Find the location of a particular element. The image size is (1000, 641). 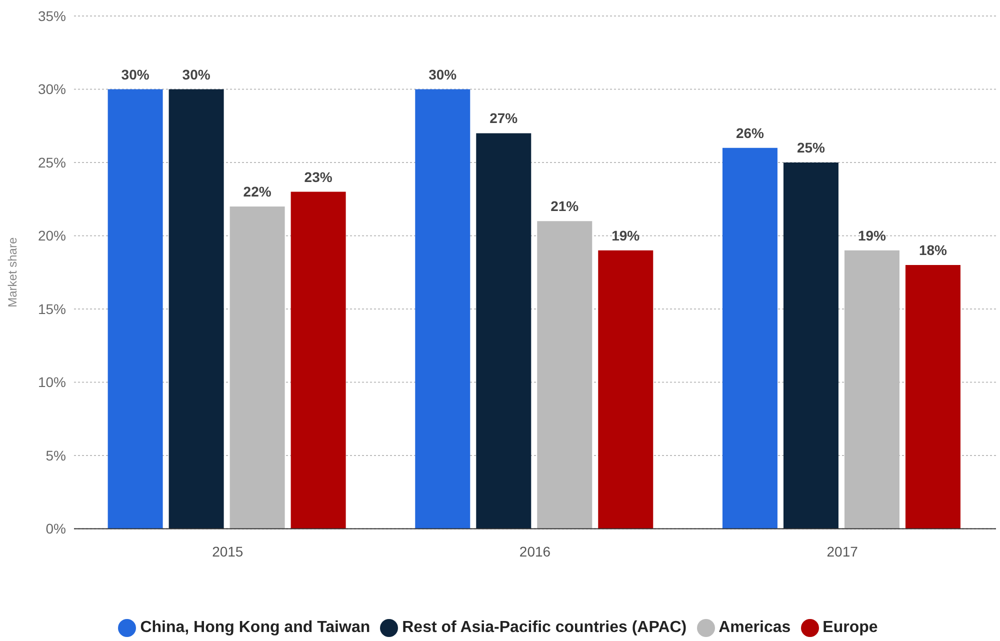

data-label: 21% is located at coordinates (565, 206).